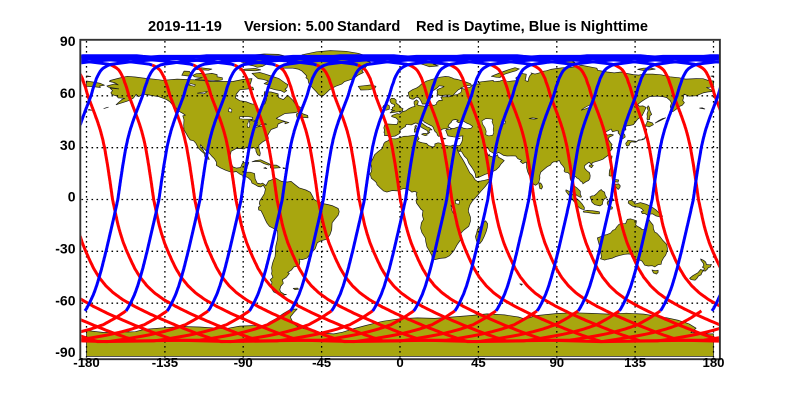  I want to click on svg-text: Standard, so click(368, 27).